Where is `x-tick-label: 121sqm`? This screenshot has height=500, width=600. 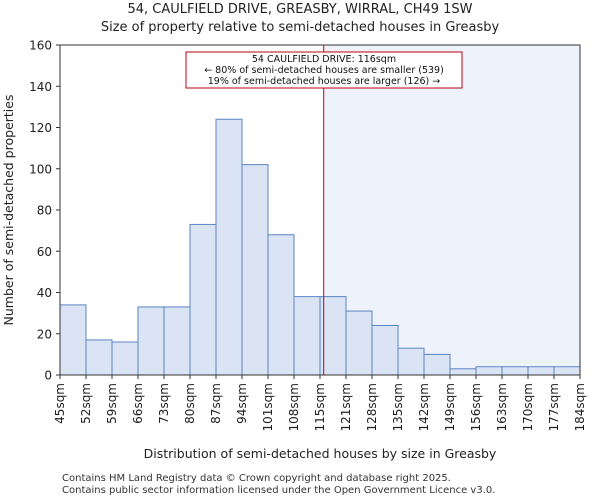
x-tick-label: 121sqm is located at coordinates (346, 407).